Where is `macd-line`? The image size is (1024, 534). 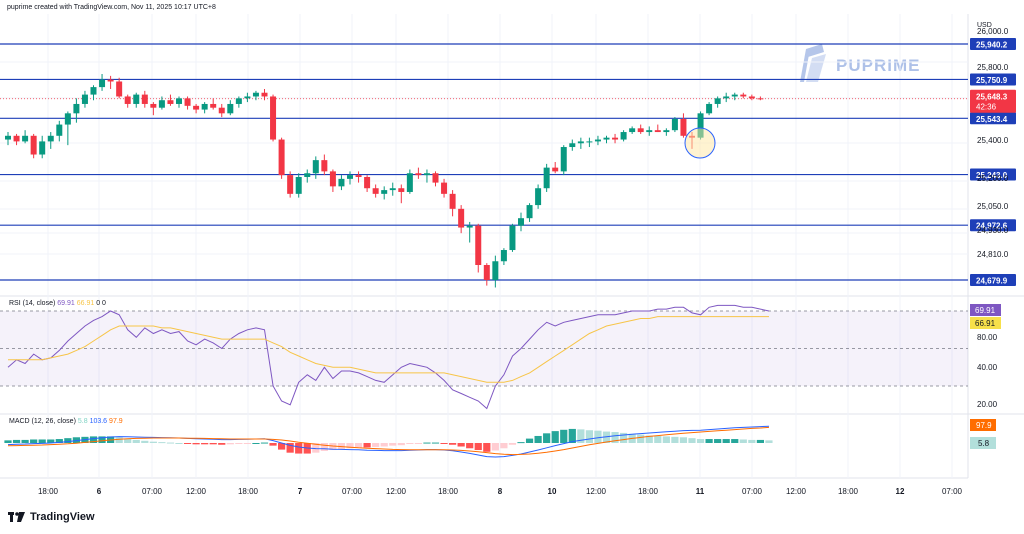 macd-line is located at coordinates (388, 441).